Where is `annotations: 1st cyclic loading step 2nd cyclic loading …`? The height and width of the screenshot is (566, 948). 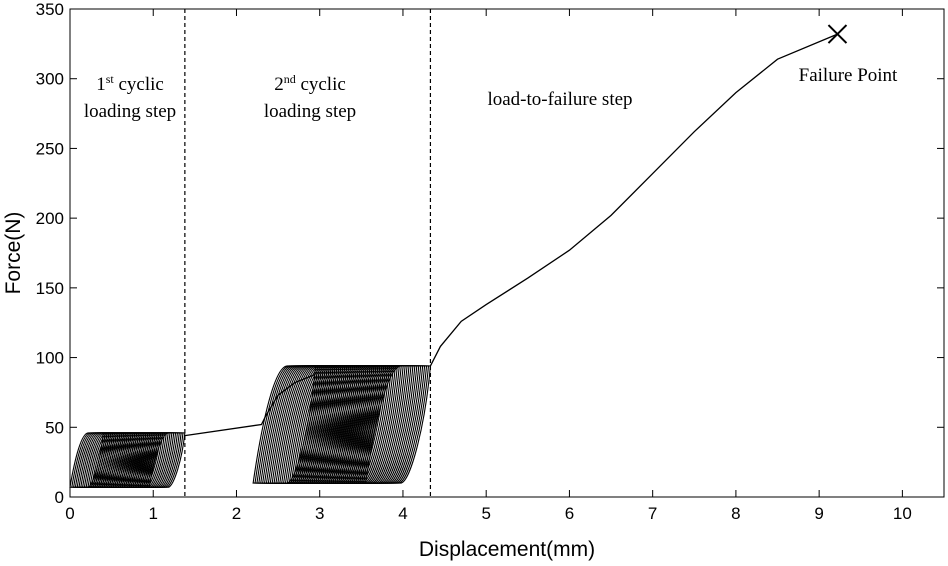 annotations: 1st cyclic loading step 2nd cyclic loading … is located at coordinates (491, 93).